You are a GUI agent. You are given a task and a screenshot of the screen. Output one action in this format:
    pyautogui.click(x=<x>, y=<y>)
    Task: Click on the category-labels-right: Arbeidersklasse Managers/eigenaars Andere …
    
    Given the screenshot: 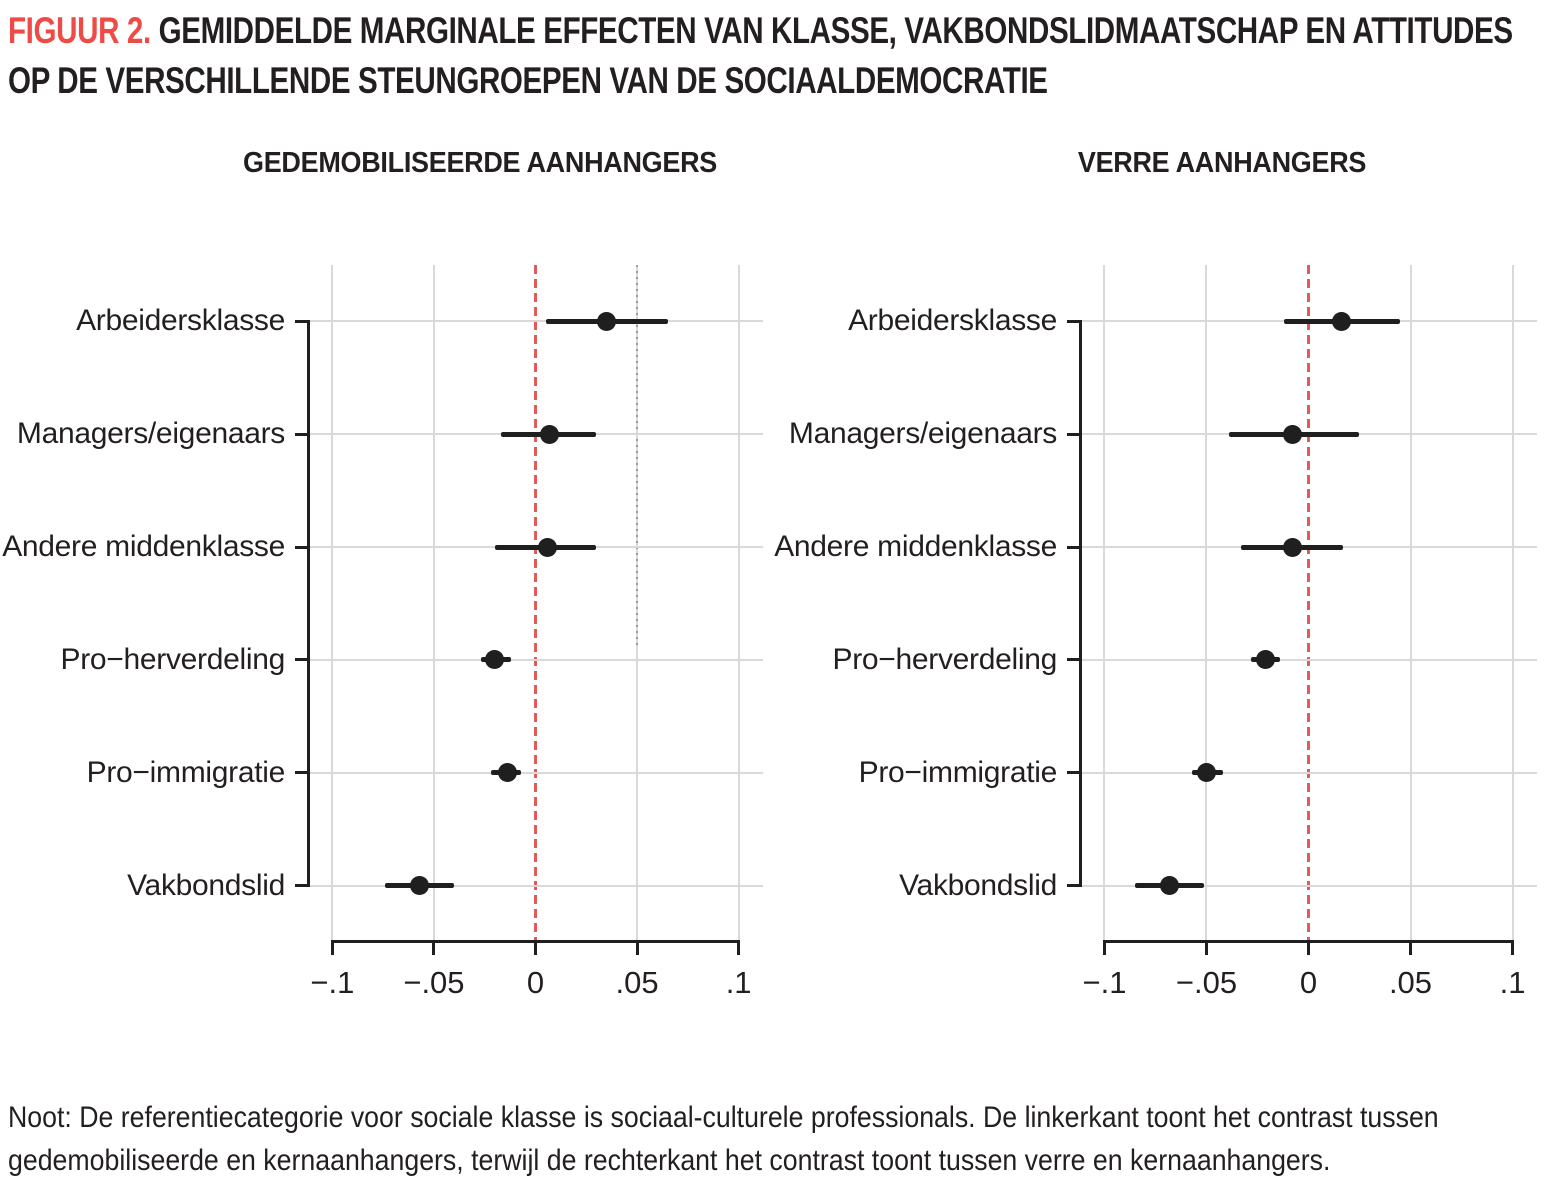 What is the action you would take?
    pyautogui.click(x=907, y=603)
    